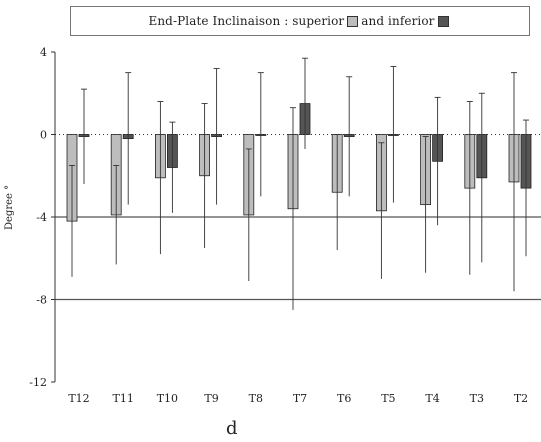 The height and width of the screenshot is (442, 541). I want to click on x-tick-label: T9, so click(211, 398).